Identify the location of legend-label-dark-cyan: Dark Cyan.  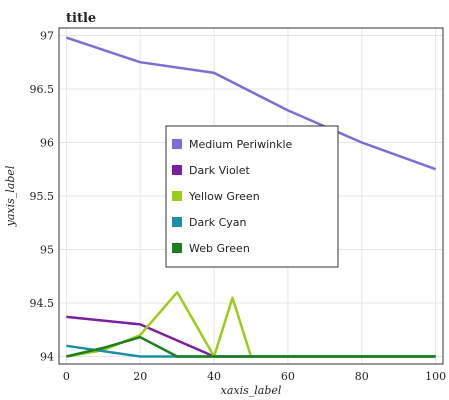
(218, 222).